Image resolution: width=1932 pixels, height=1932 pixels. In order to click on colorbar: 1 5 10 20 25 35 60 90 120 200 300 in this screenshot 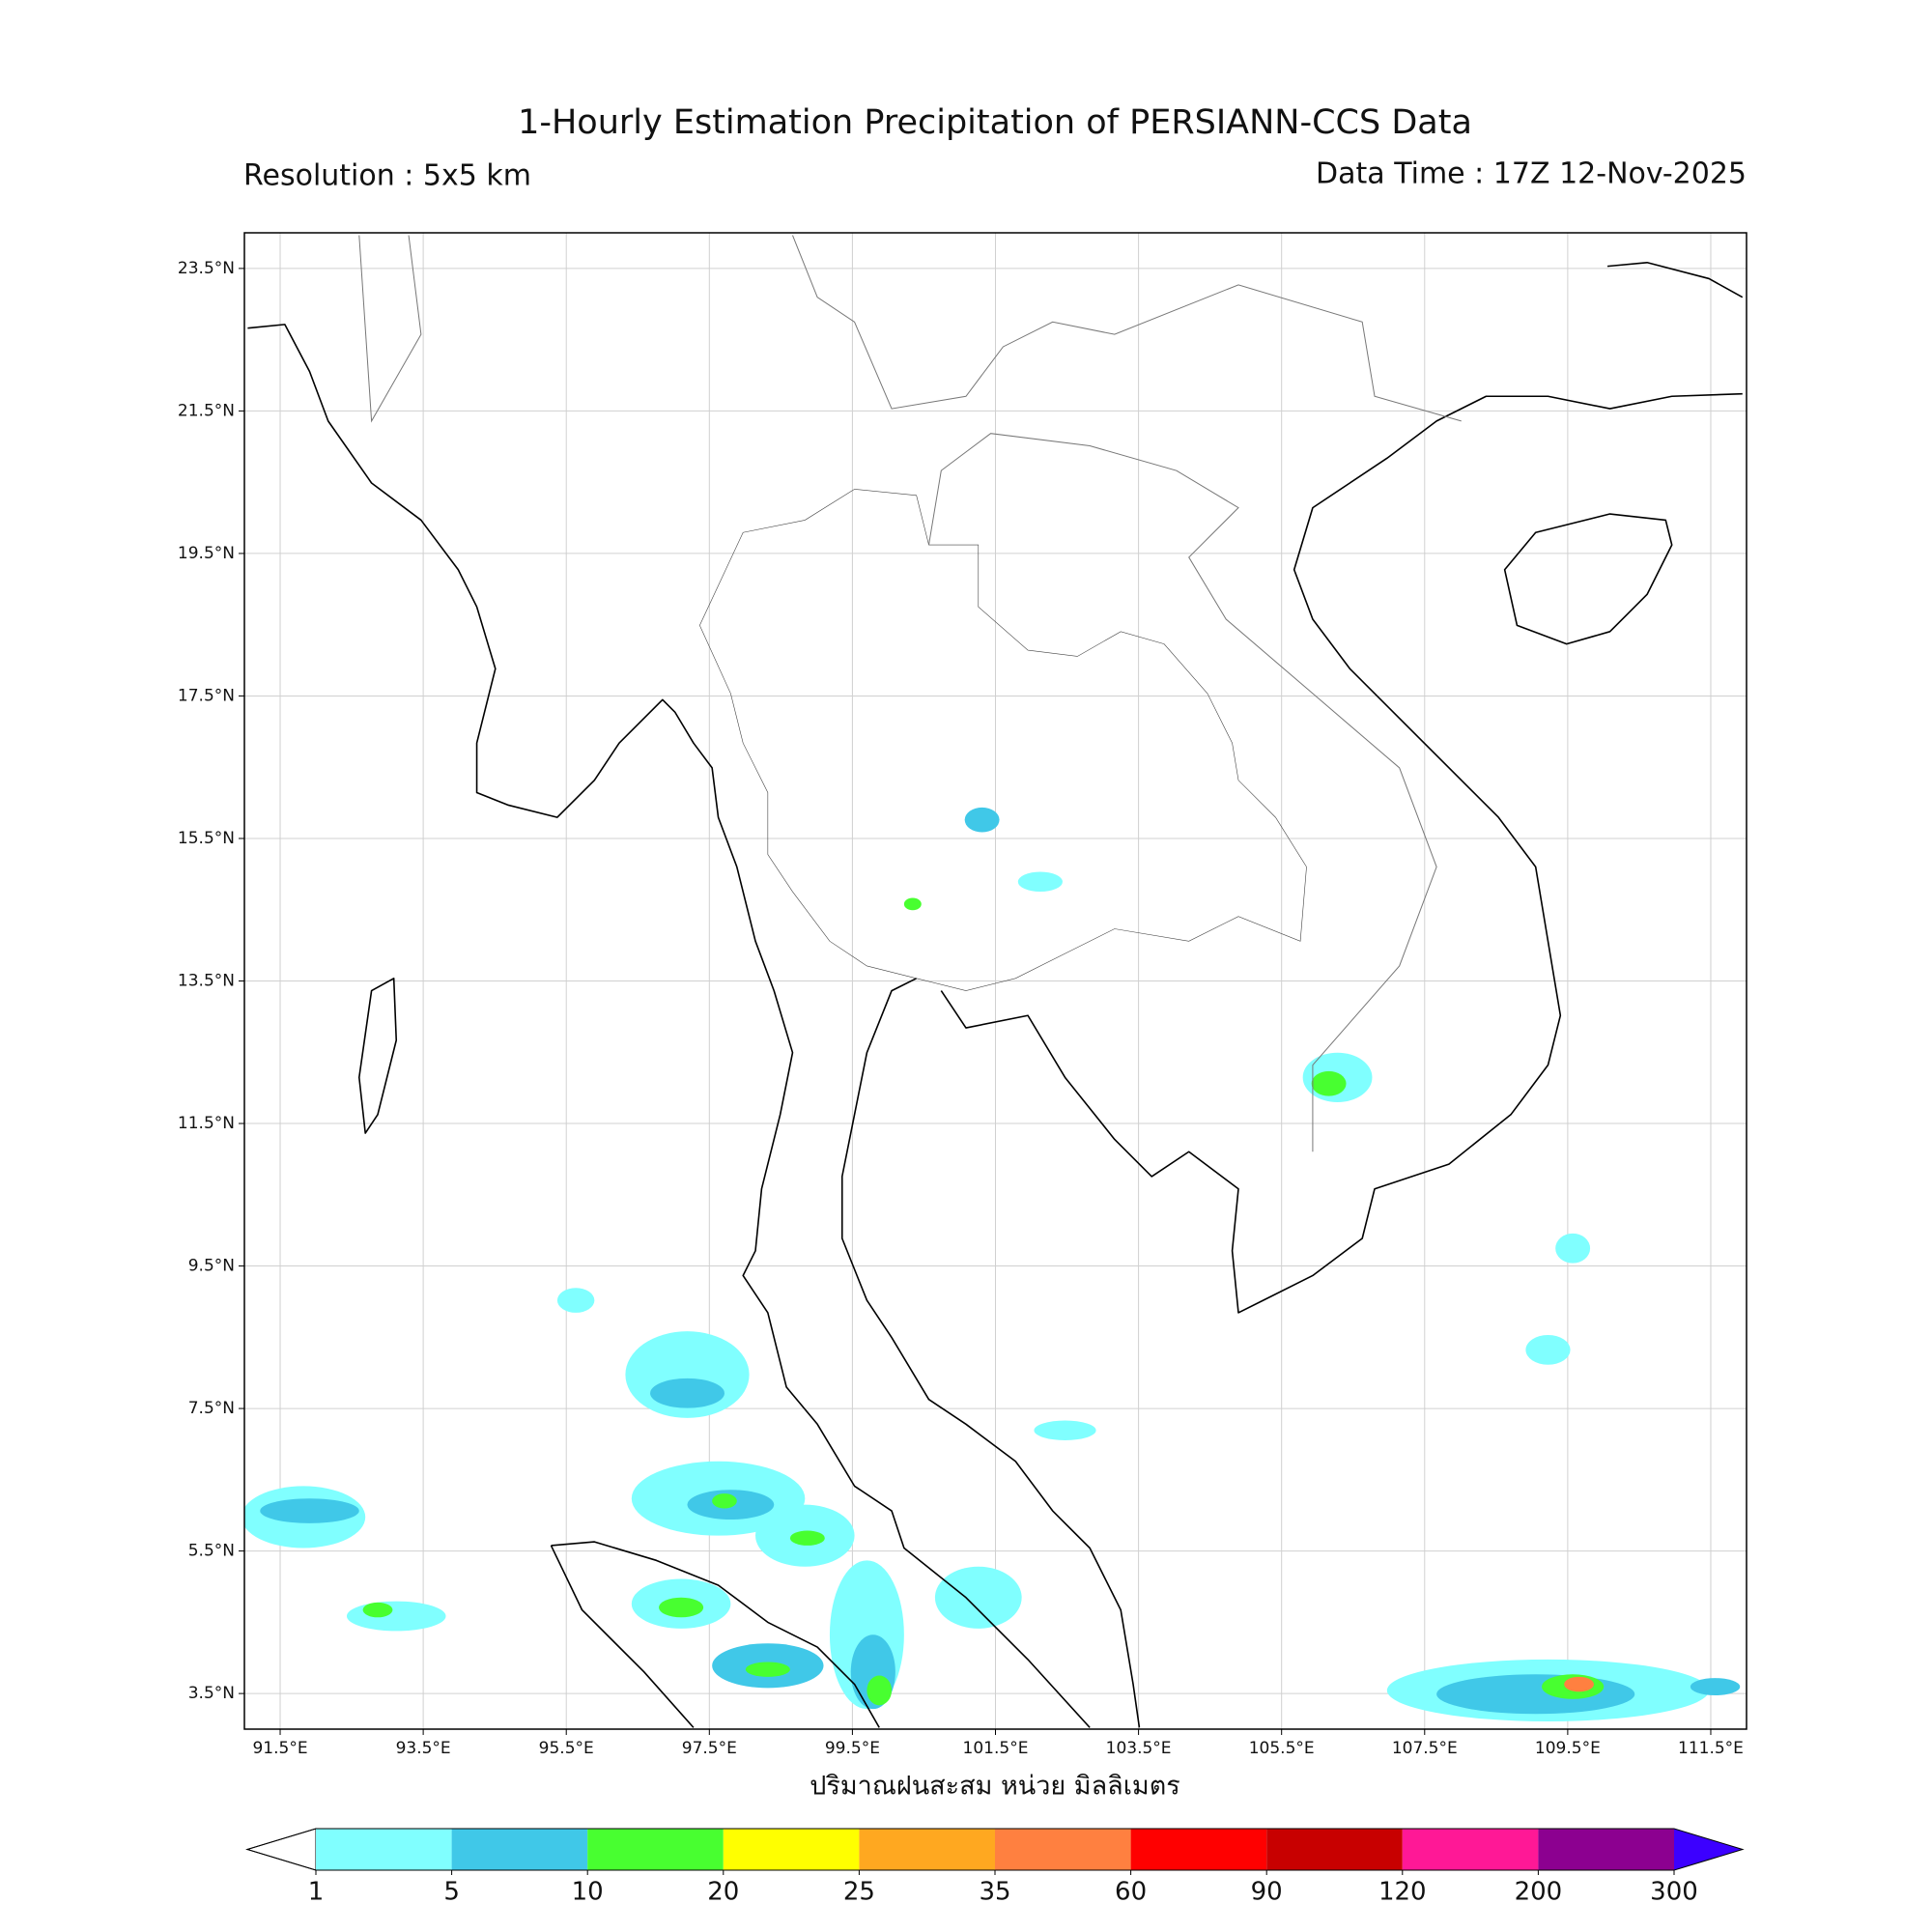, I will do `click(995, 1867)`.